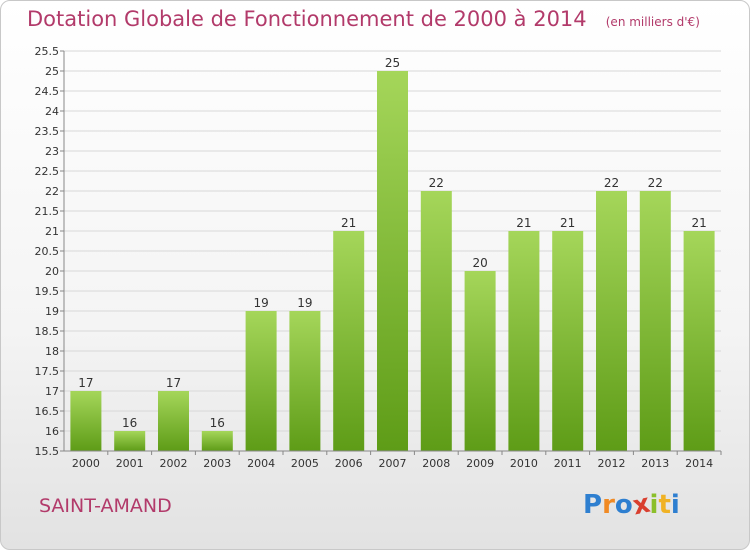 The width and height of the screenshot is (750, 550). I want to click on x-tick-label: 2006, so click(349, 463).